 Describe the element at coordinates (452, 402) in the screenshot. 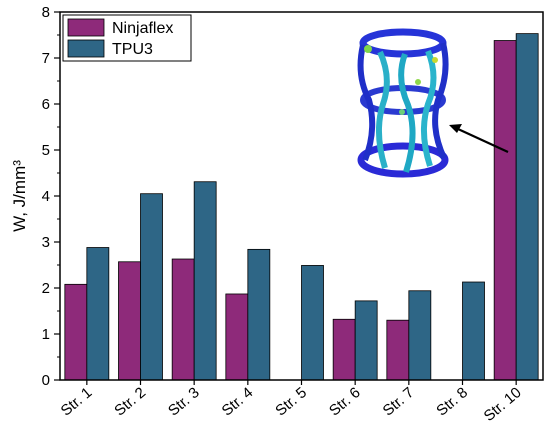

I see `x-tick-label: Str. 8` at that location.